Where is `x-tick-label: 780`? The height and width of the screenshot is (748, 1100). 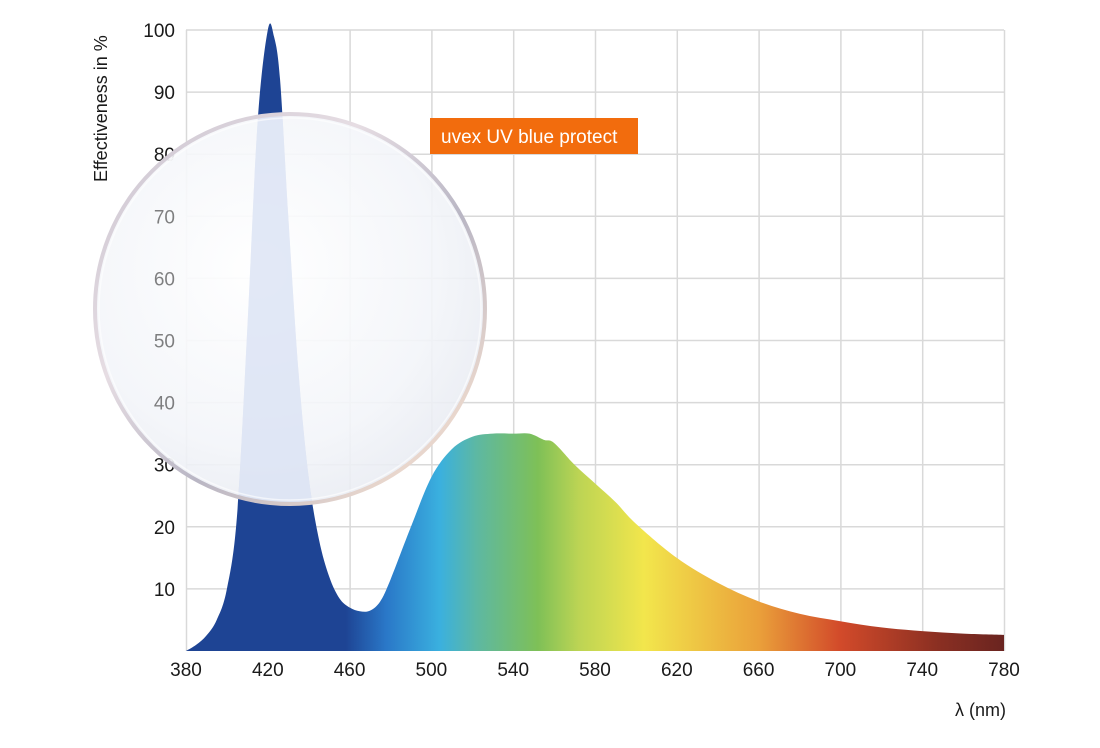
x-tick-label: 780 is located at coordinates (1004, 670).